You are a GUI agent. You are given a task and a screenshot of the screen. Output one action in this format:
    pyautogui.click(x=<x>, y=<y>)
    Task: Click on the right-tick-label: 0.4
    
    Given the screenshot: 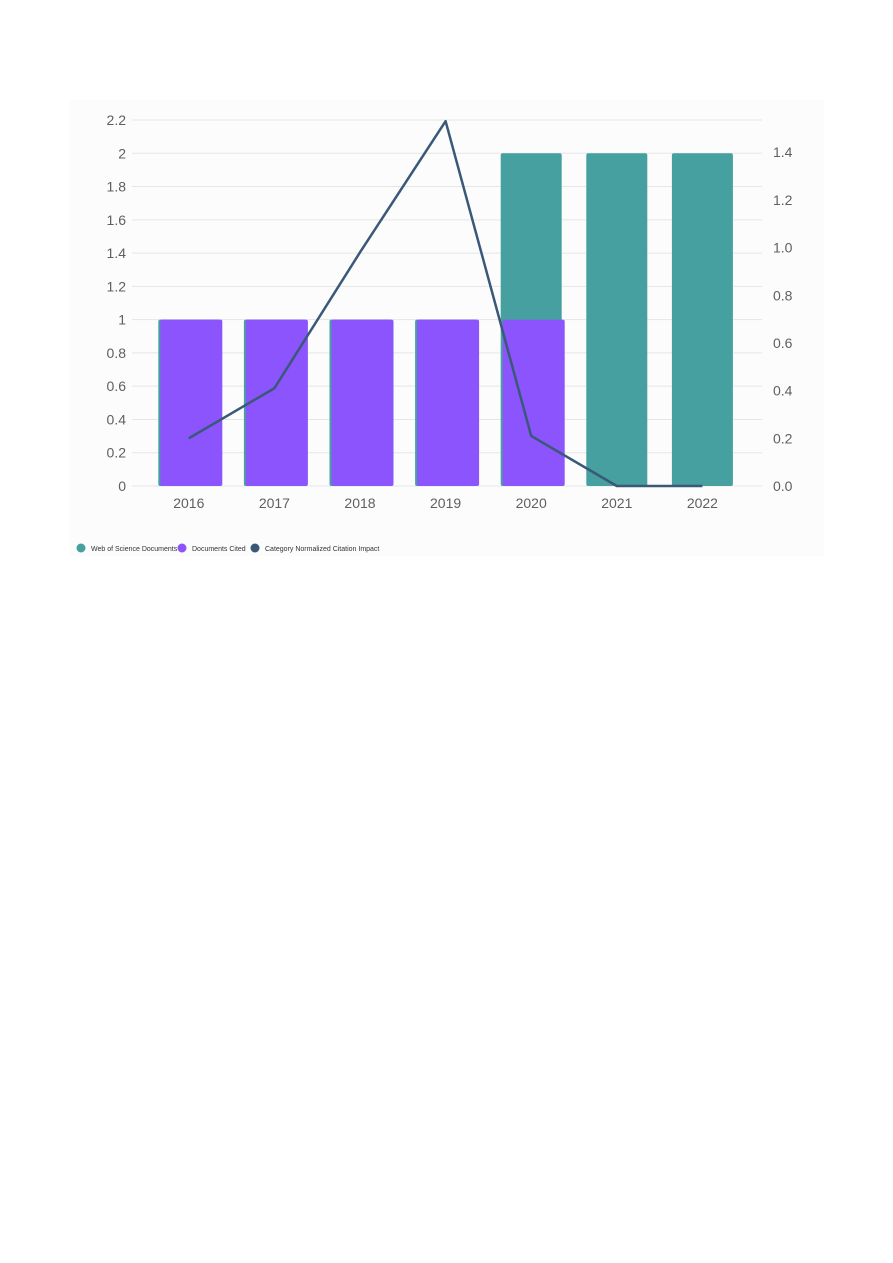 What is the action you would take?
    pyautogui.click(x=783, y=391)
    